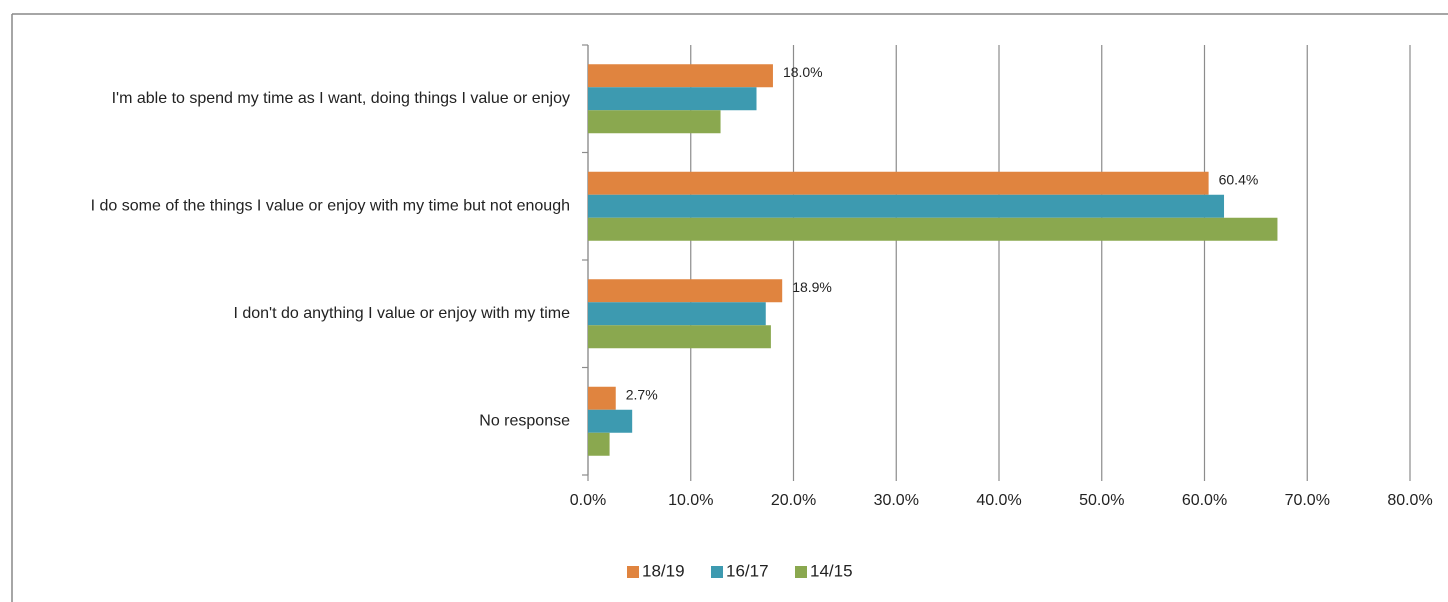  What do you see at coordinates (1409, 500) in the screenshot?
I see `x-tick-label: 80.0%` at bounding box center [1409, 500].